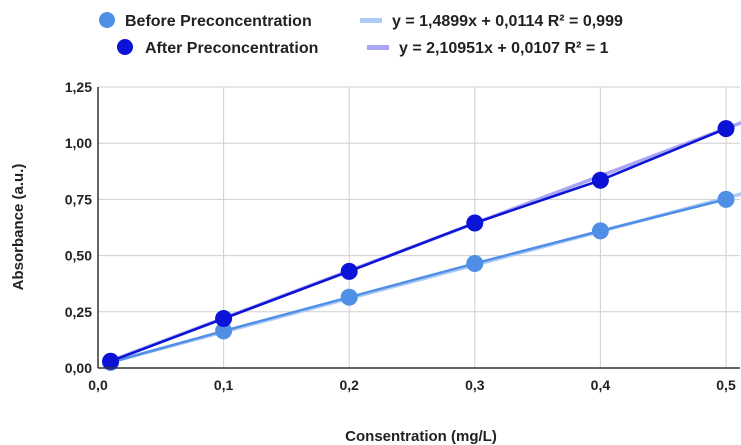 Image resolution: width=741 pixels, height=445 pixels. I want to click on y-tick-label: 0,50, so click(78, 256).